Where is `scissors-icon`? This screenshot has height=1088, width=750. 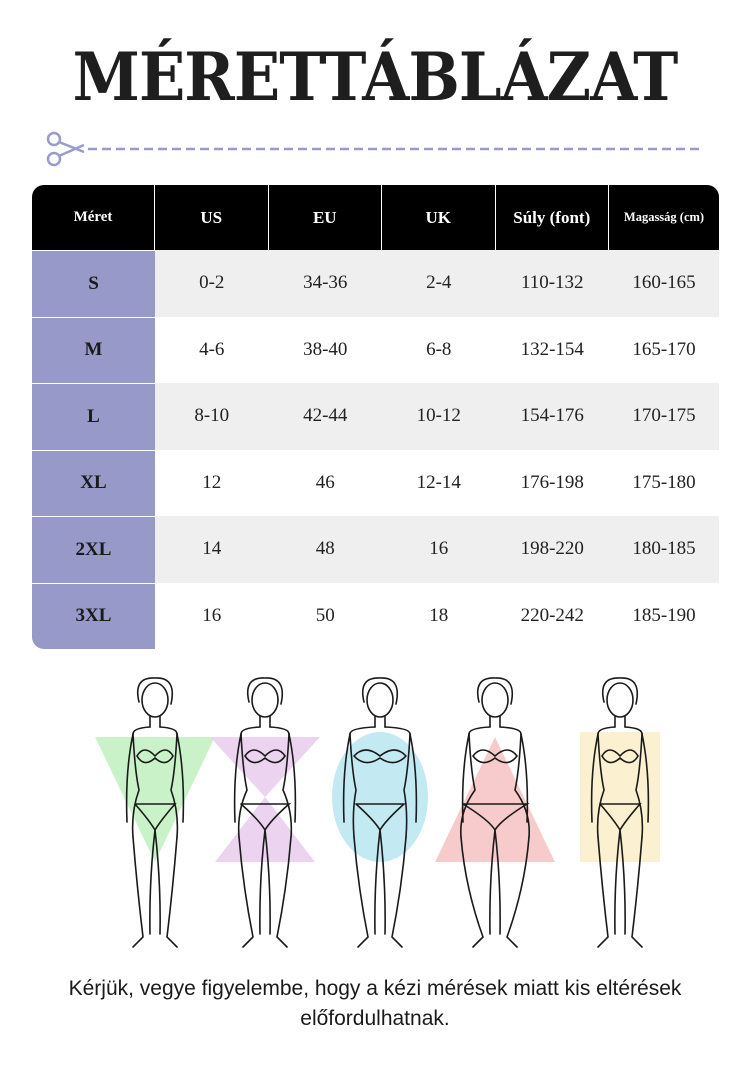
scissors-icon is located at coordinates (65, 149).